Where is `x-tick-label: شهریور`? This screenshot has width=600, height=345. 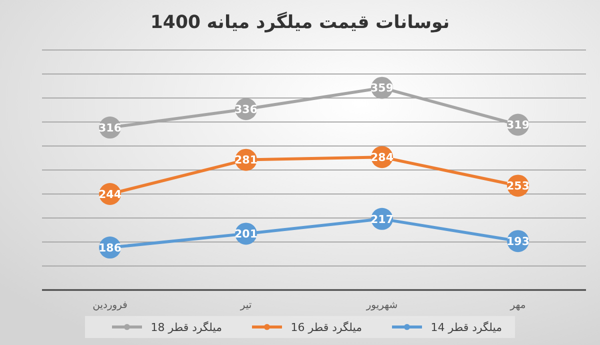
x-tick-label: شهریور is located at coordinates (381, 305).